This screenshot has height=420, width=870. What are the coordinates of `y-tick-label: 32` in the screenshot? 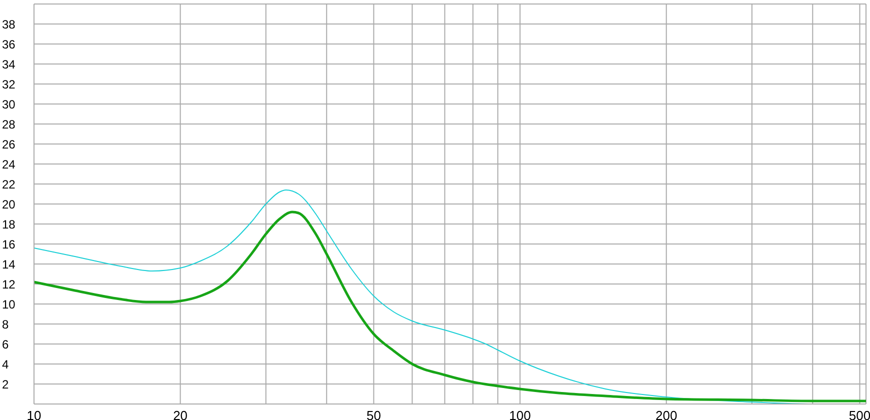 It's located at (9, 84).